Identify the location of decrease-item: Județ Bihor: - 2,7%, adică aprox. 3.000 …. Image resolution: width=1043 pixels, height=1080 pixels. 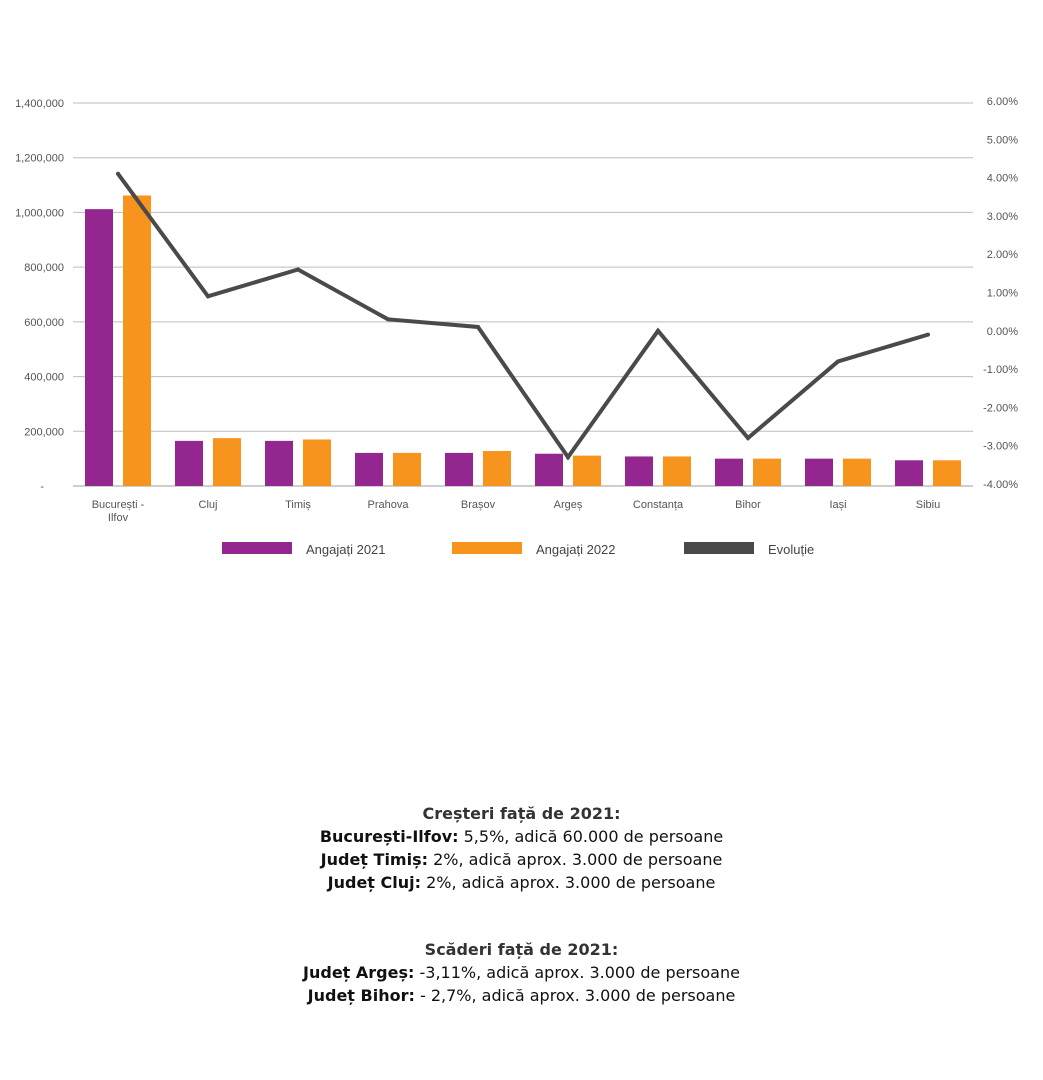
(521, 995).